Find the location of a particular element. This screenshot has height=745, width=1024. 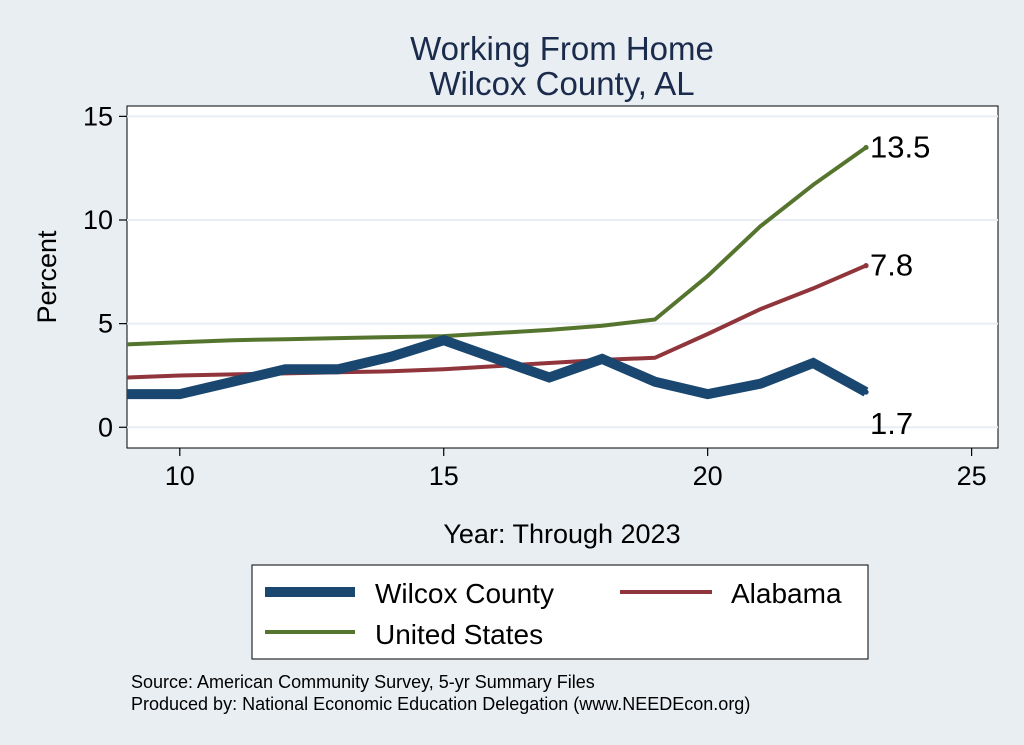

series-end-marker-alabama is located at coordinates (866, 266).